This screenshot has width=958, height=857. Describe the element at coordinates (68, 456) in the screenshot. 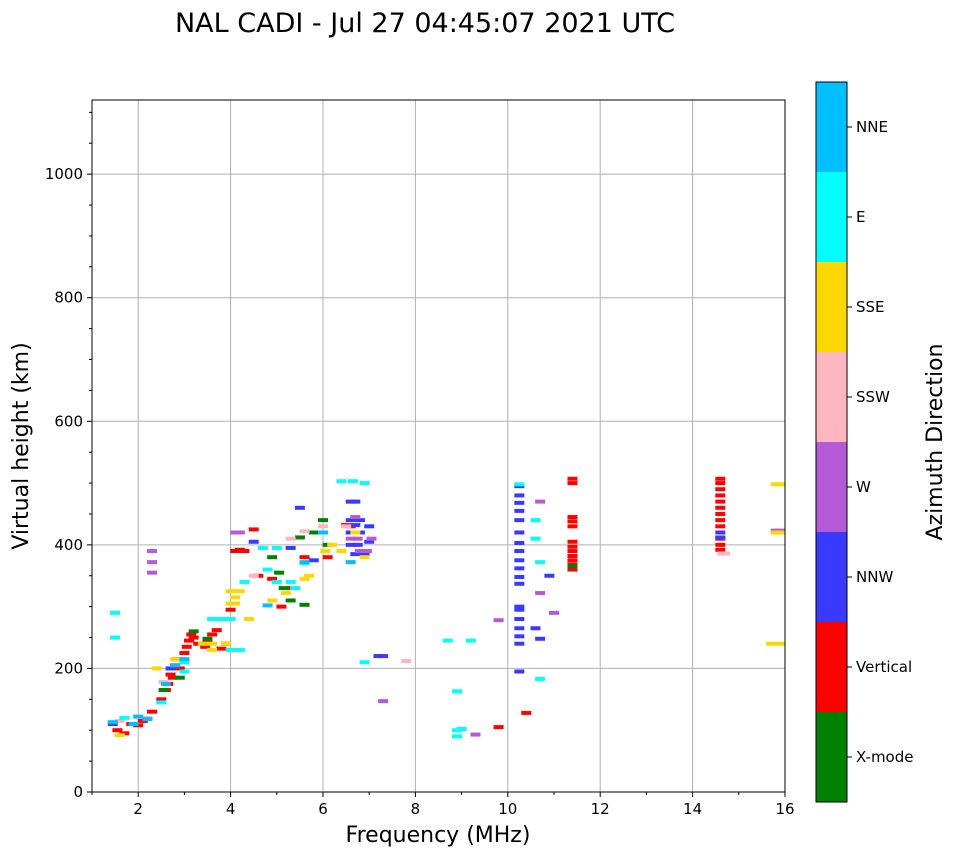

I see `y-axis: 0 200 400 600 800 1000` at that location.